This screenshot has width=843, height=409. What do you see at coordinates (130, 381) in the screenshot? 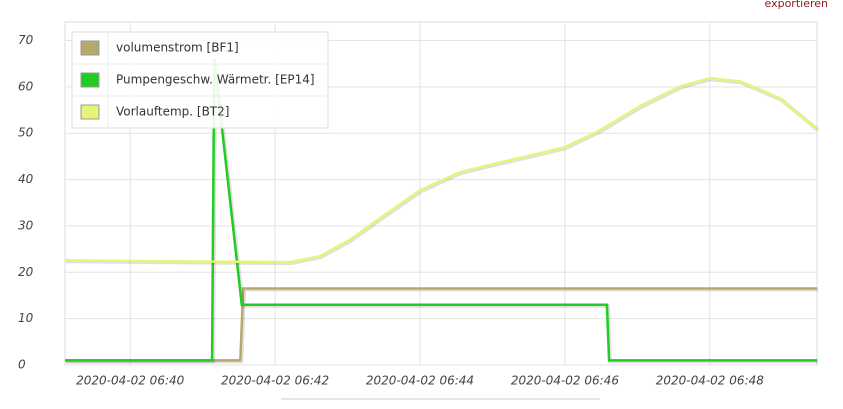
I see `x-tick-label: 2020-04-02 06:40` at bounding box center [130, 381].